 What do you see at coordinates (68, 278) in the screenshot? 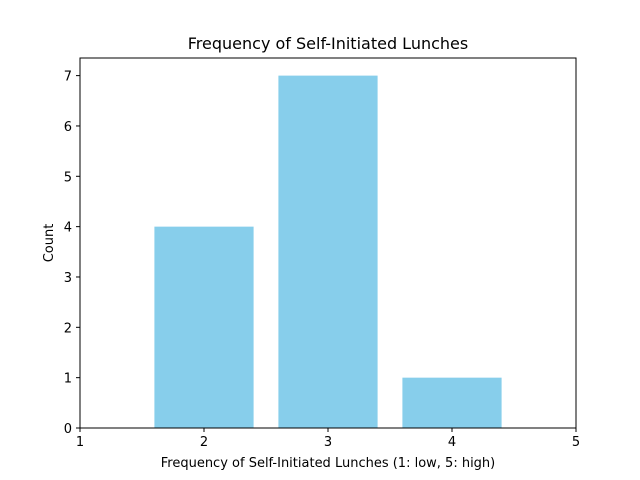
I see `y-tick-label-3: 3` at bounding box center [68, 278].